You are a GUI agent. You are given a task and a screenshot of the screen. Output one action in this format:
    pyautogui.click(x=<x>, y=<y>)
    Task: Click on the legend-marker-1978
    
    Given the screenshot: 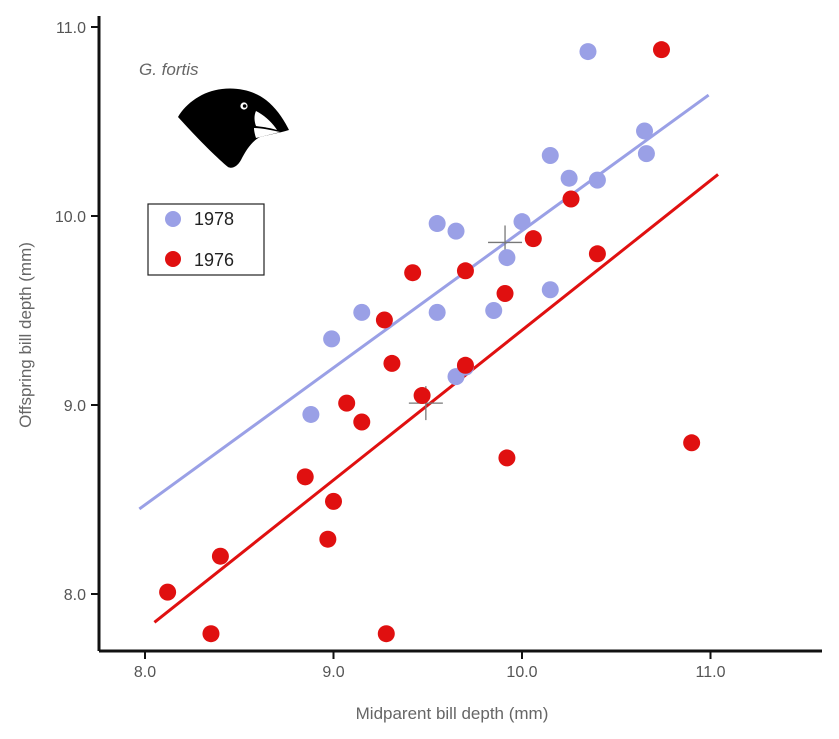 What is the action you would take?
    pyautogui.click(x=173, y=219)
    